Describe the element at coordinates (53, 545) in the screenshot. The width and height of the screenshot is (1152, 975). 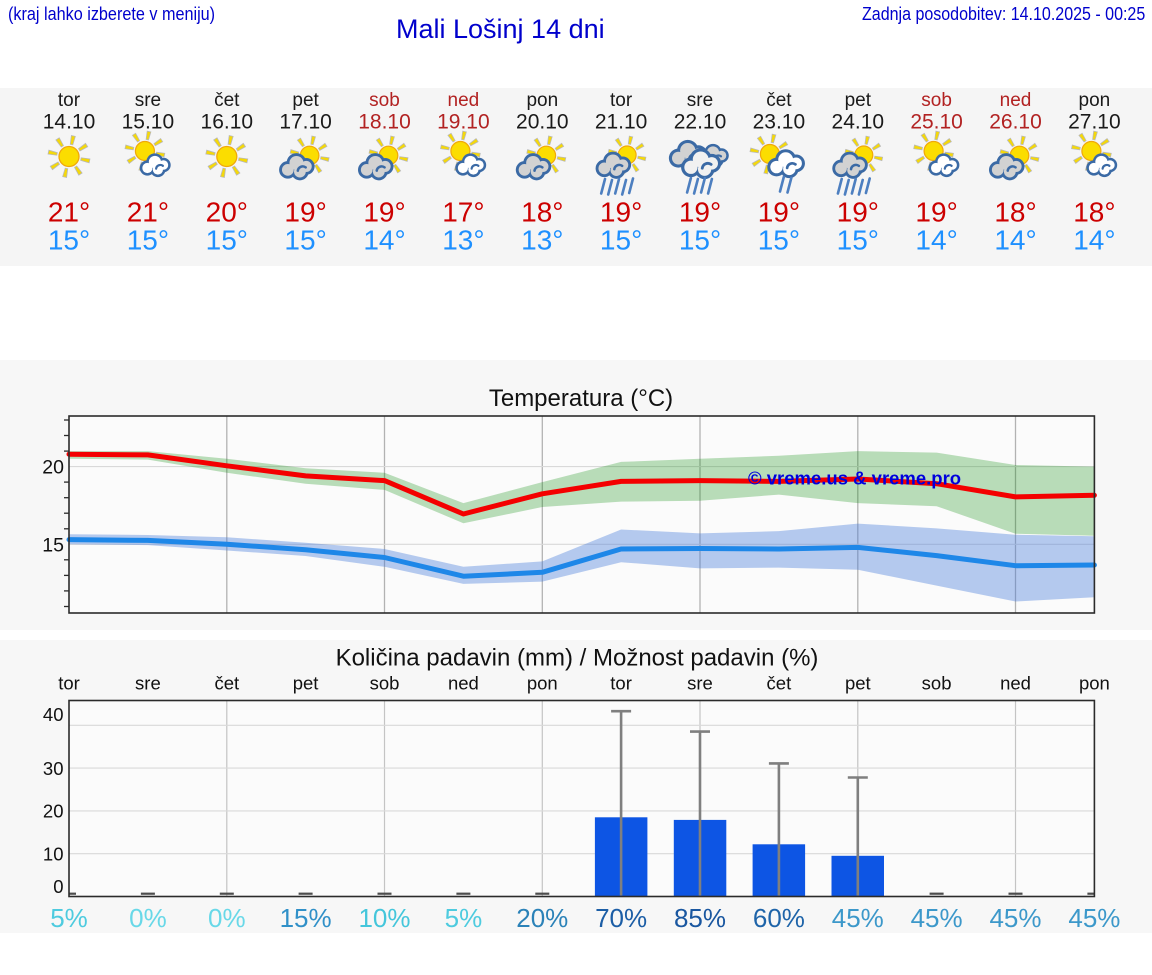
I see `svg-text: 15` at that location.